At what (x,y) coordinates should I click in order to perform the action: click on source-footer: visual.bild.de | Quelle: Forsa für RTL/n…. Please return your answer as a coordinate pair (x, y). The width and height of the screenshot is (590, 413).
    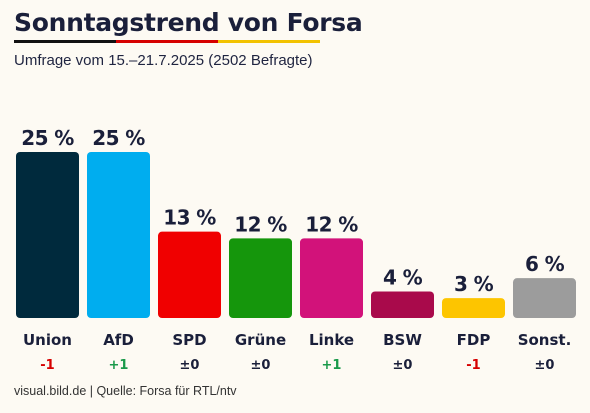
    Looking at the image, I should click on (125, 391).